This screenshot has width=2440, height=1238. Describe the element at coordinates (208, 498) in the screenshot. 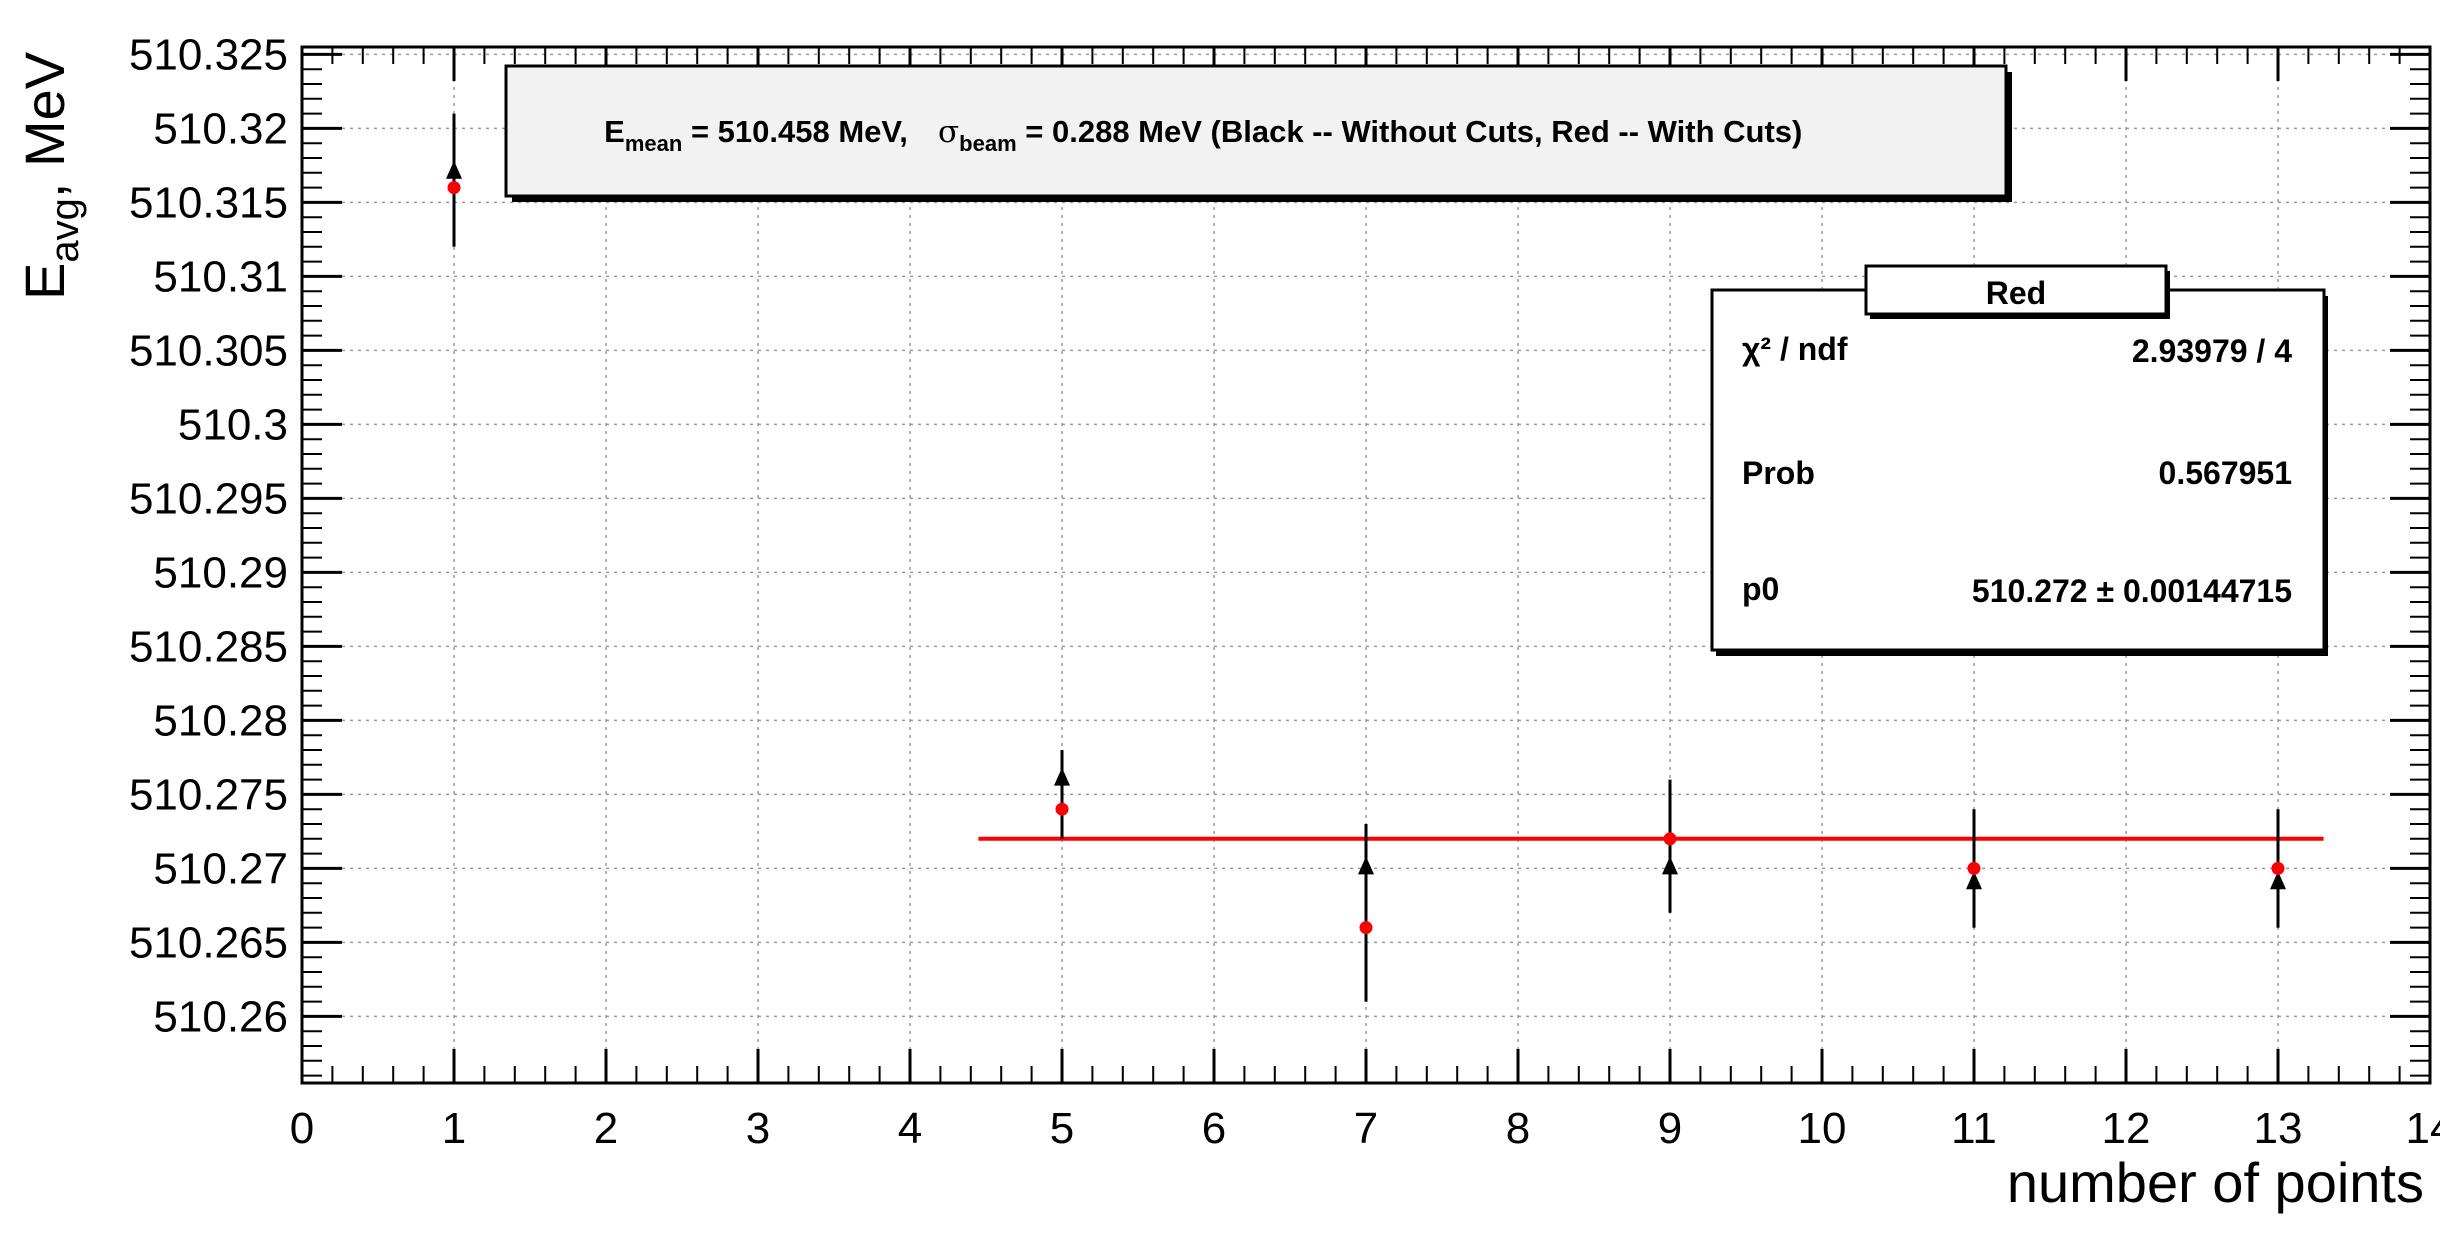

I see `y-tick-label: 510.295` at that location.